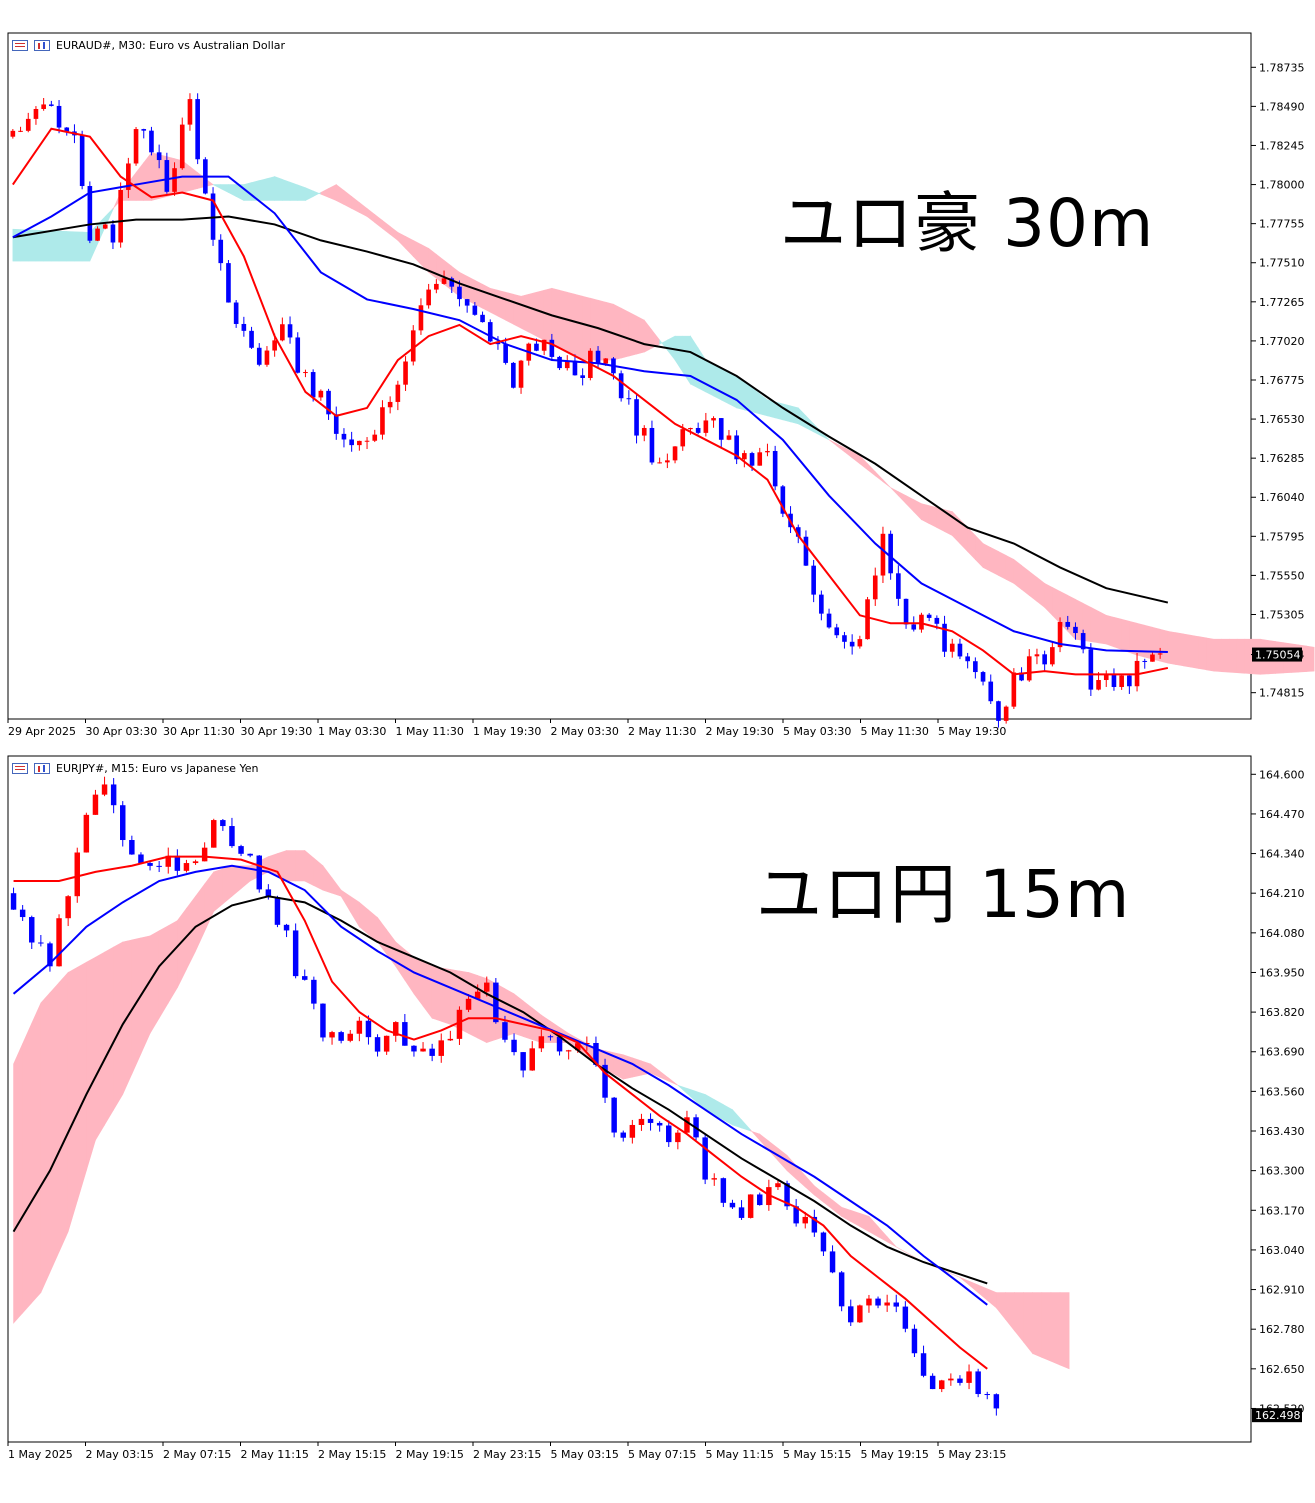 This screenshot has width=1315, height=1503. Describe the element at coordinates (1282, 263) in the screenshot. I see `y-tick-label: 1.77510` at that location.